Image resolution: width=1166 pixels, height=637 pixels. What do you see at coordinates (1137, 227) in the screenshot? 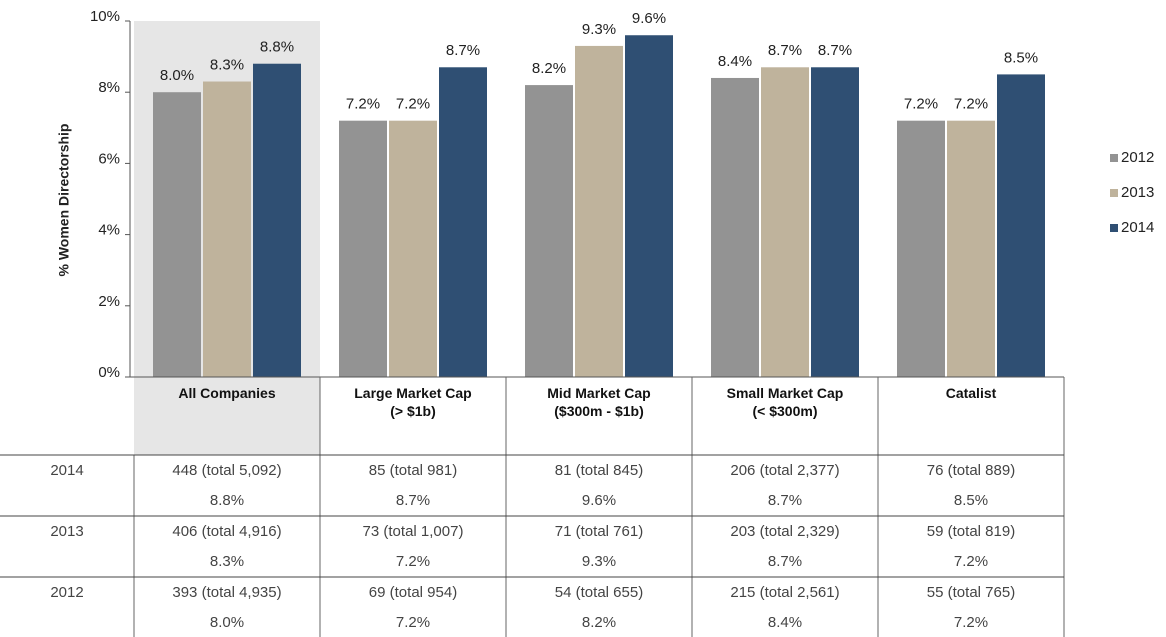
I see `legend-label: 2014` at bounding box center [1137, 227].